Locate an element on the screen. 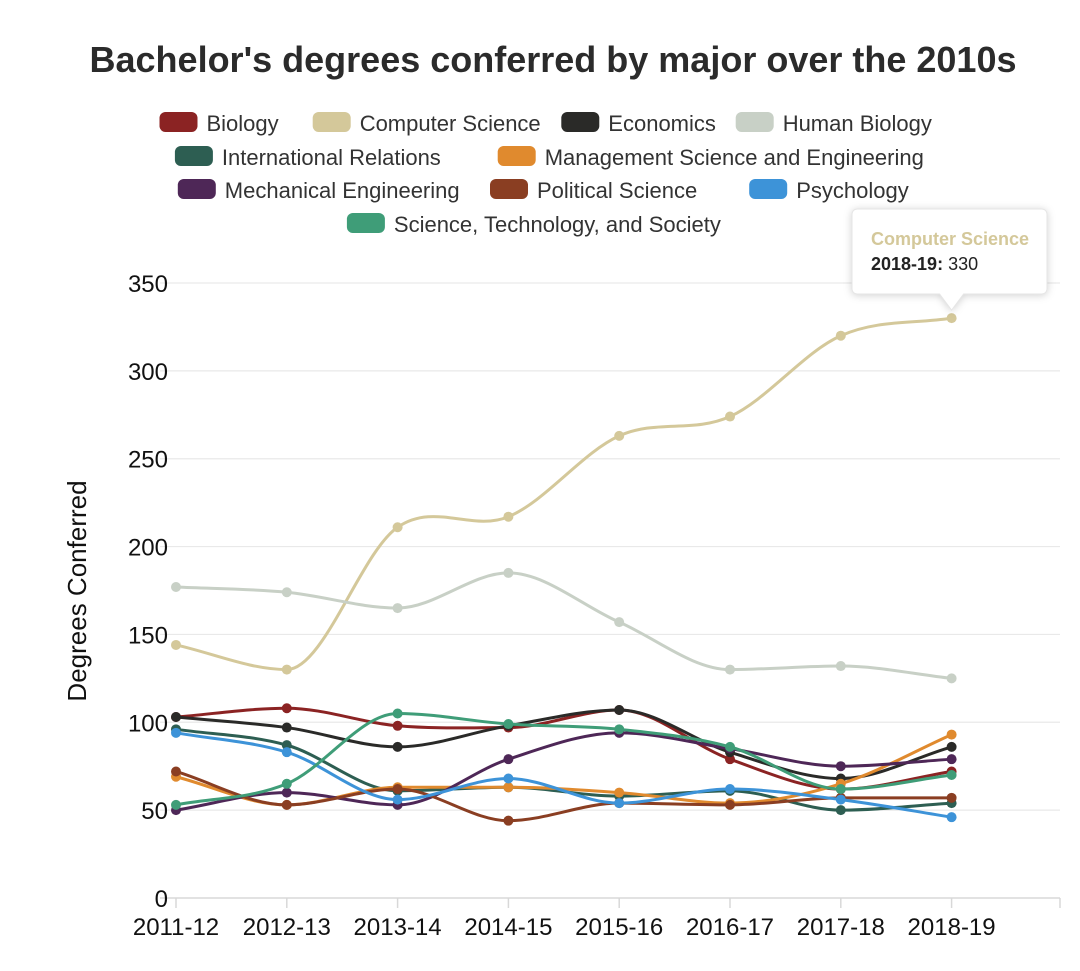 The height and width of the screenshot is (971, 1080). legend-item-management-science-and-engineering: Management Science and Engineering is located at coordinates (710, 157).